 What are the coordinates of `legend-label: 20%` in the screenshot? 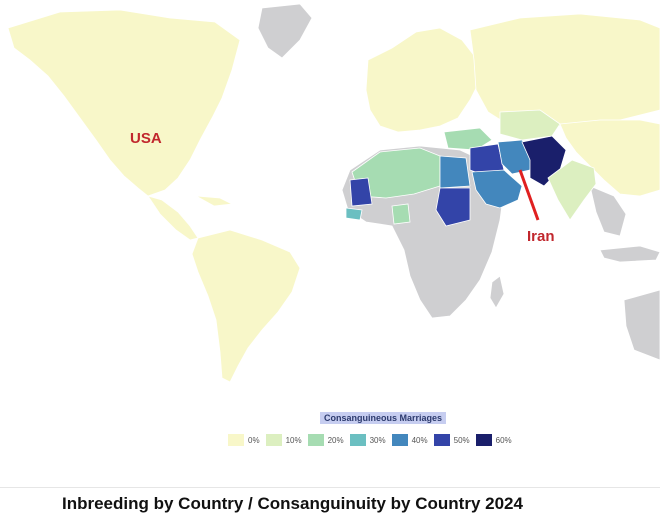 It's located at (335, 440).